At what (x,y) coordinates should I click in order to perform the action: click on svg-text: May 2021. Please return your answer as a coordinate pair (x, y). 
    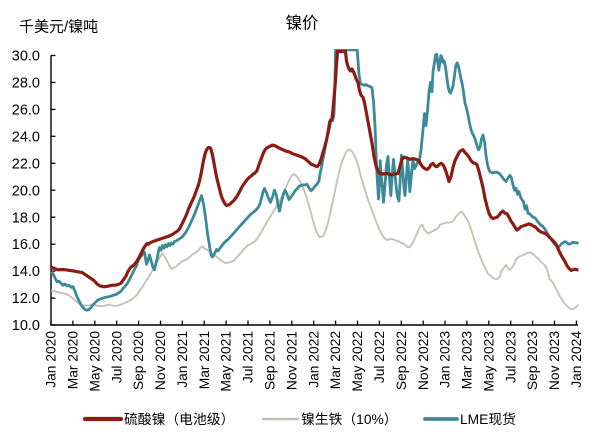
    Looking at the image, I should click on (226, 361).